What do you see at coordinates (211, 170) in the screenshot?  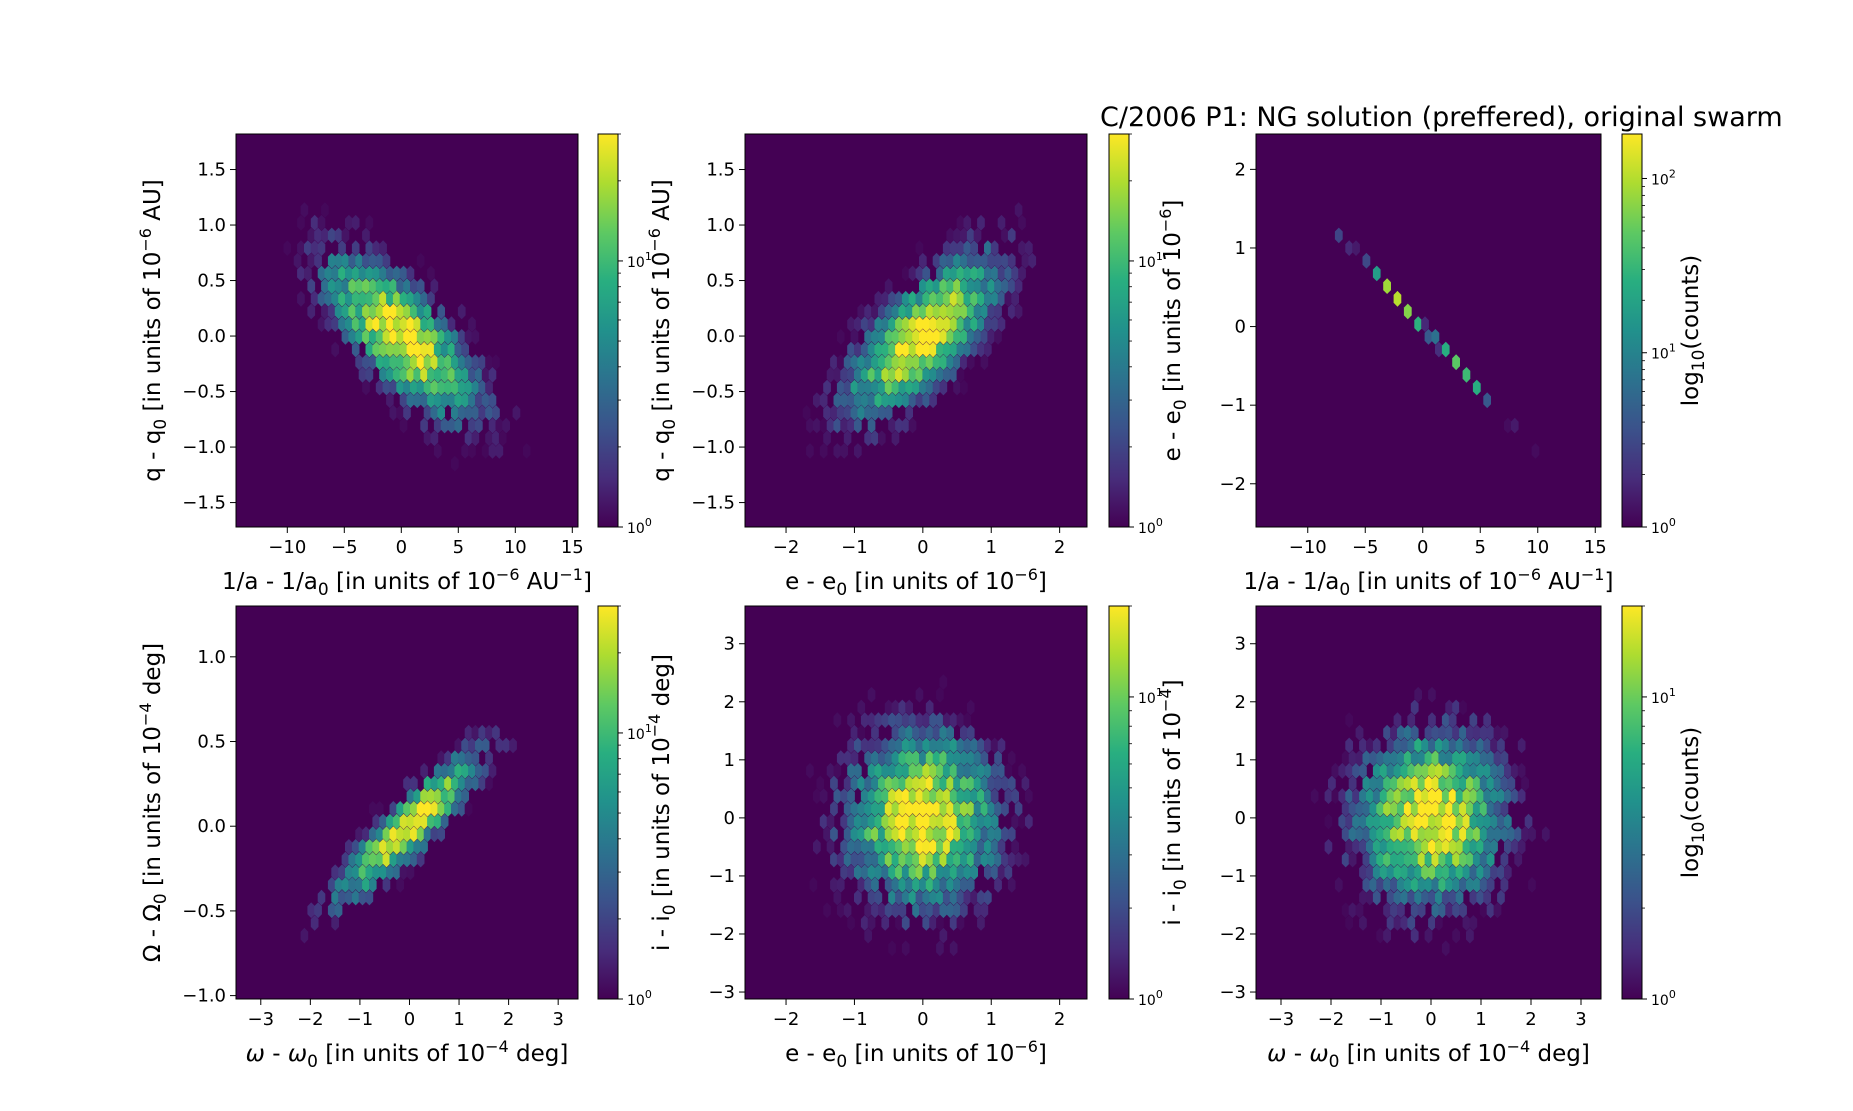 I see `y-tick-label: 1.5` at bounding box center [211, 170].